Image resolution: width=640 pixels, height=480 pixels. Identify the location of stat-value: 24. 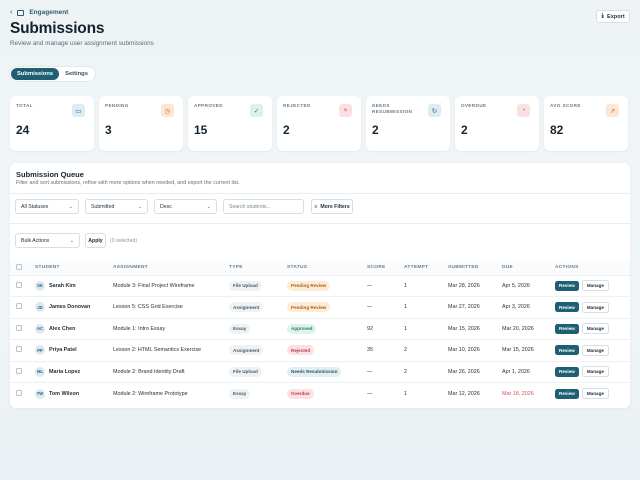
(23, 130).